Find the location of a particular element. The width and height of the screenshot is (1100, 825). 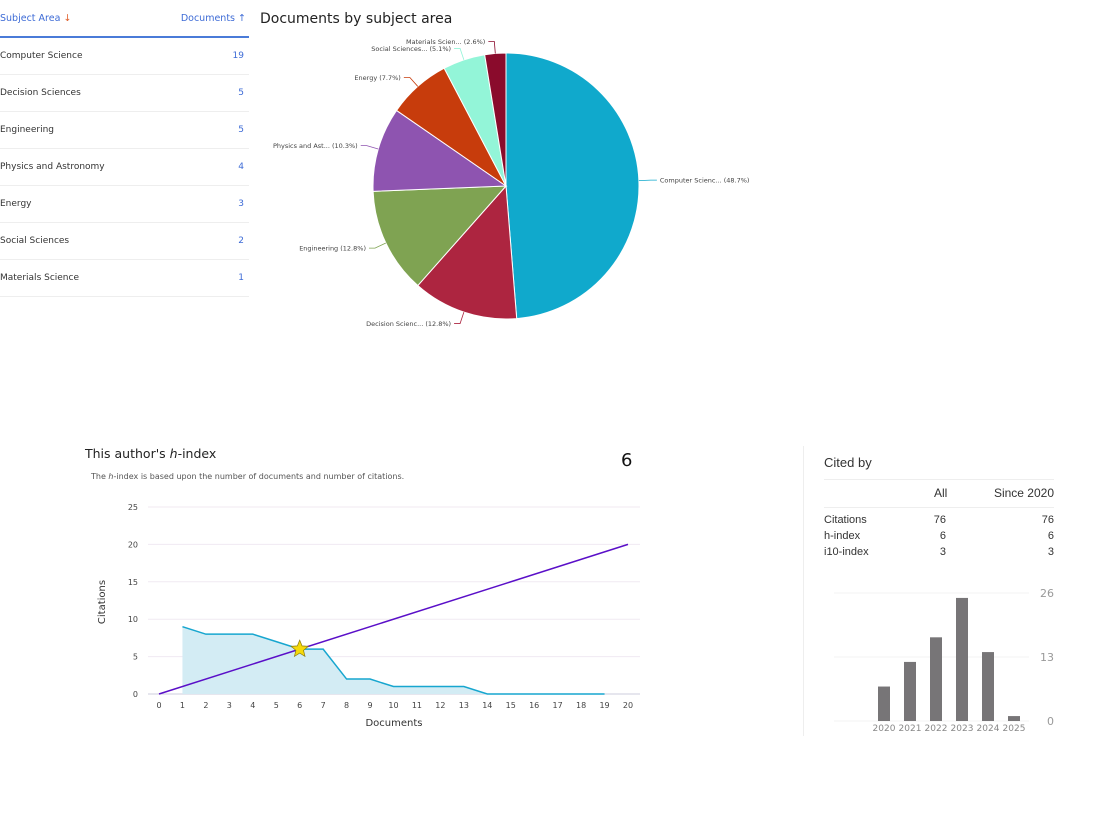

x-tick-label: 3 is located at coordinates (229, 705).